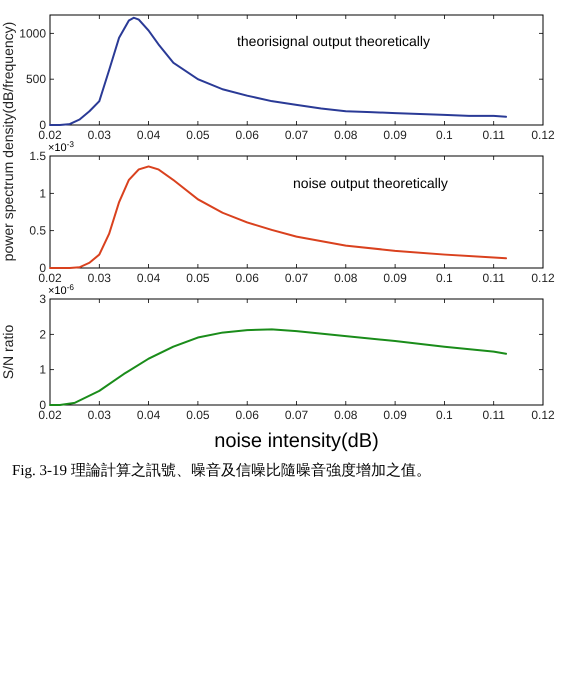 This screenshot has height=694, width=561. What do you see at coordinates (37, 231) in the screenshot?
I see `y-tick-label: 0.5` at bounding box center [37, 231].